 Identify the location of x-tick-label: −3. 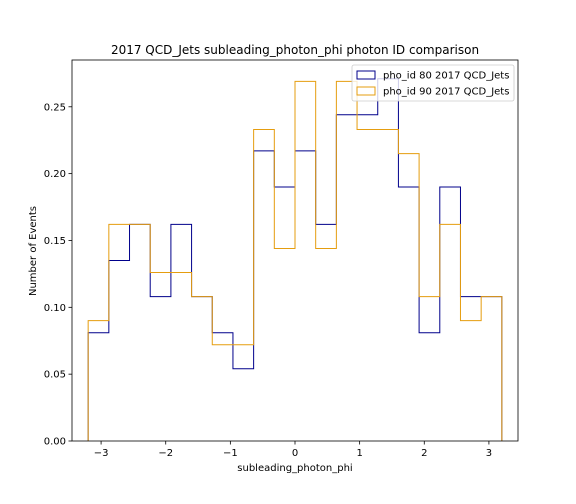
(101, 453).